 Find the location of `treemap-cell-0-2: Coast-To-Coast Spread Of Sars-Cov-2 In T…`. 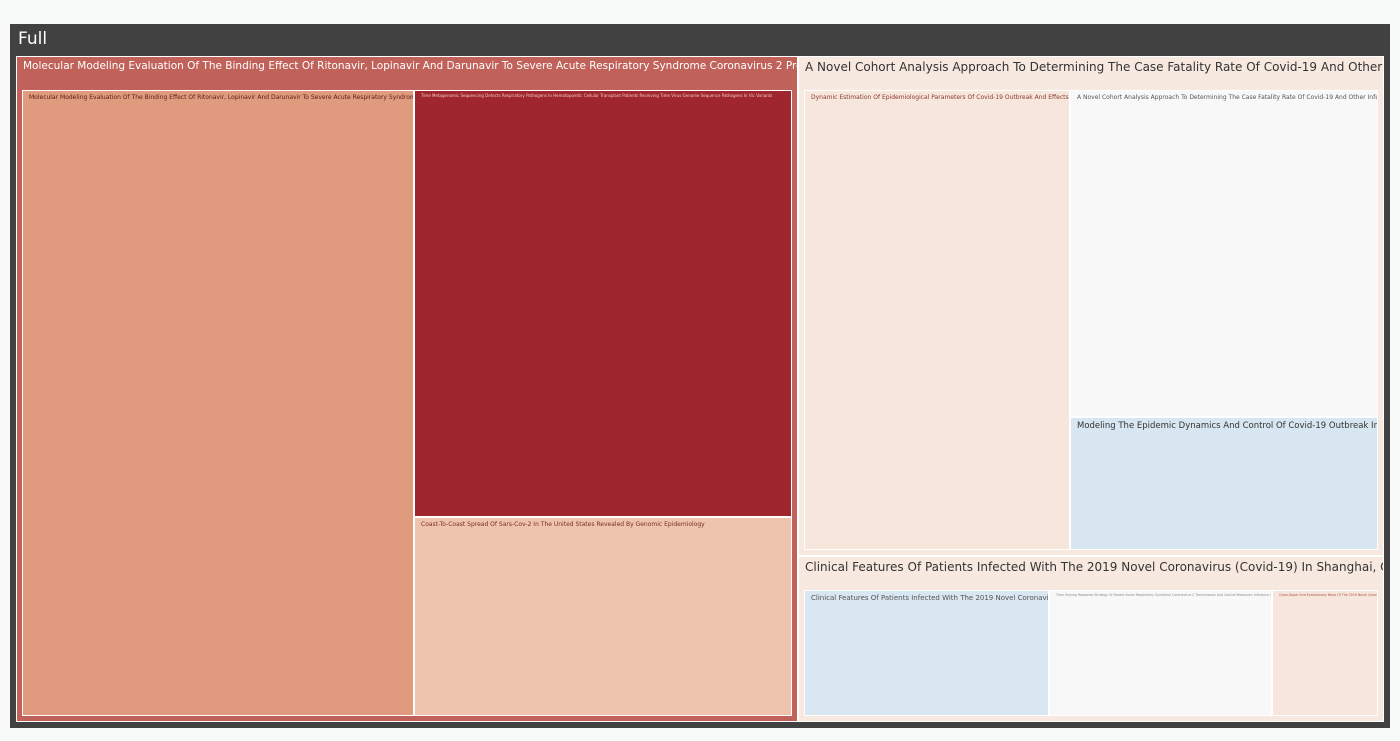

treemap-cell-0-2: Coast-To-Coast Spread Of Sars-Cov-2 In T… is located at coordinates (603, 616).